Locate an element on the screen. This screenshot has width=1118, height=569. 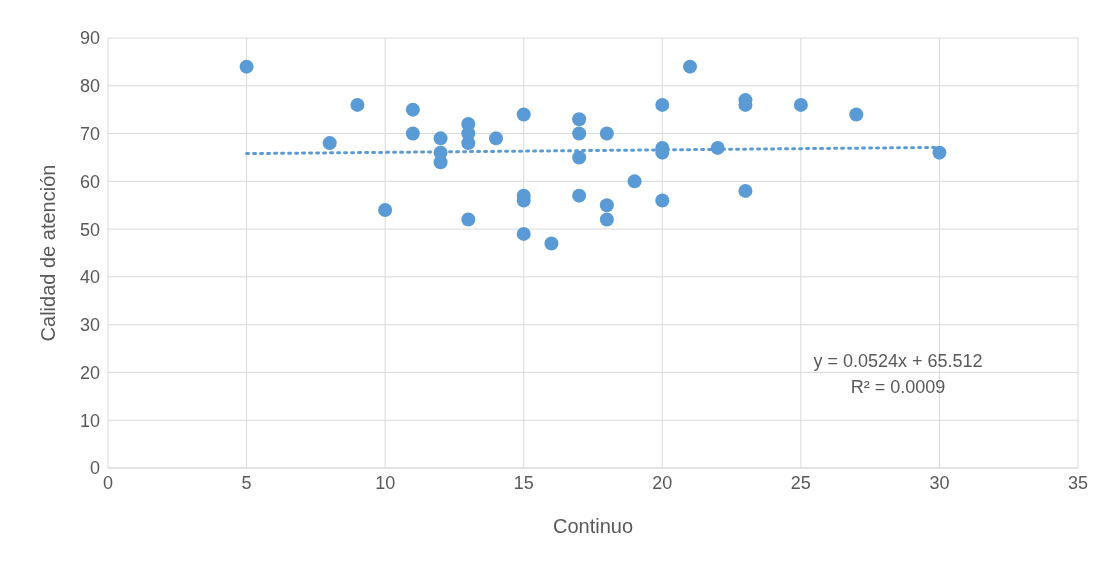
y-tick-label: 10 is located at coordinates (89, 420).